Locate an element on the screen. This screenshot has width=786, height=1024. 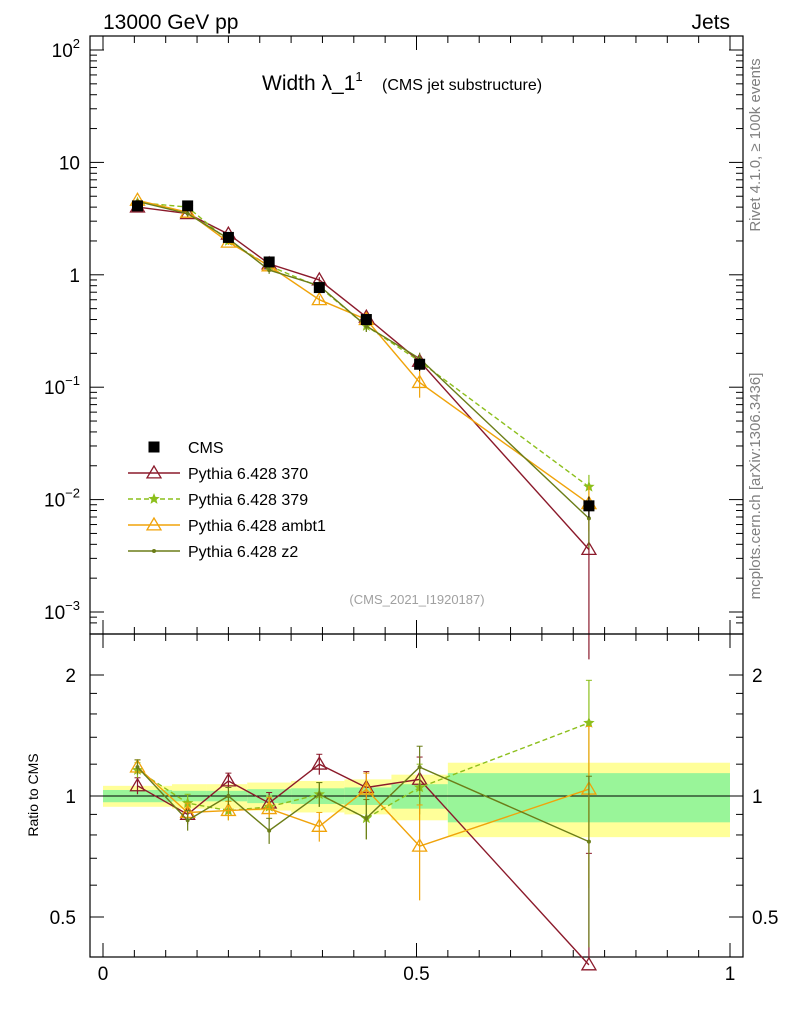
plot-title: Width λ_11 is located at coordinates (312, 82).